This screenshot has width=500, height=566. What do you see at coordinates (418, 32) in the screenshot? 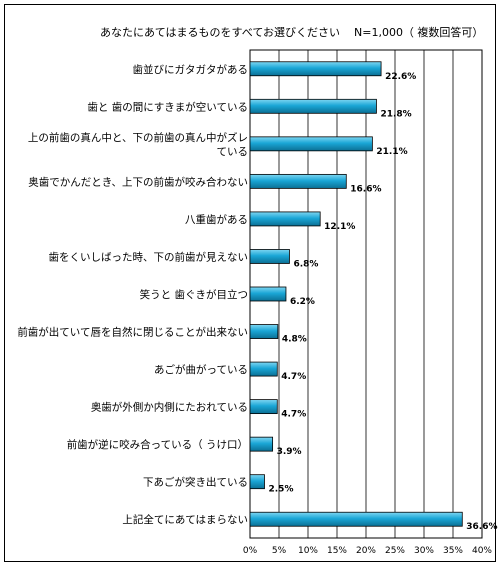
I see `chart-subtitle: N=1,000（ 複数回答可）` at bounding box center [418, 32].